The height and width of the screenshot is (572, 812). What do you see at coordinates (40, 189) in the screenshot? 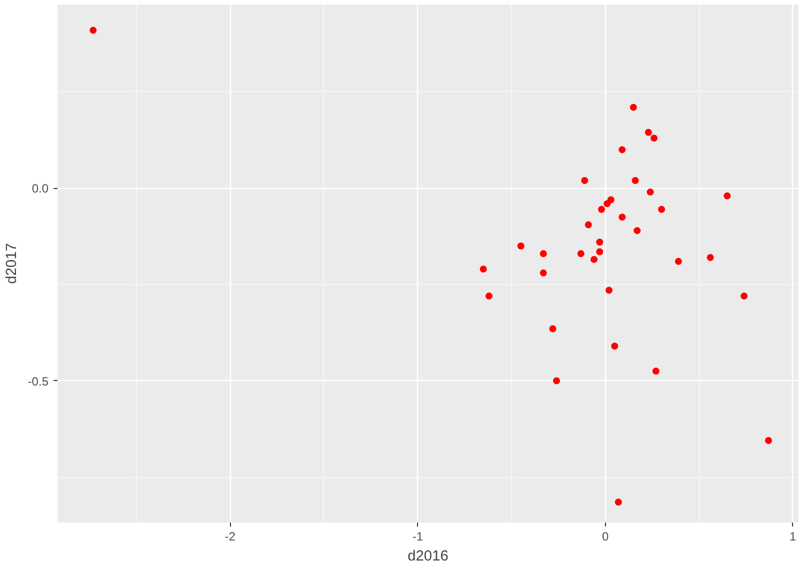
I see `y-tick-label: 0.0` at bounding box center [40, 189].